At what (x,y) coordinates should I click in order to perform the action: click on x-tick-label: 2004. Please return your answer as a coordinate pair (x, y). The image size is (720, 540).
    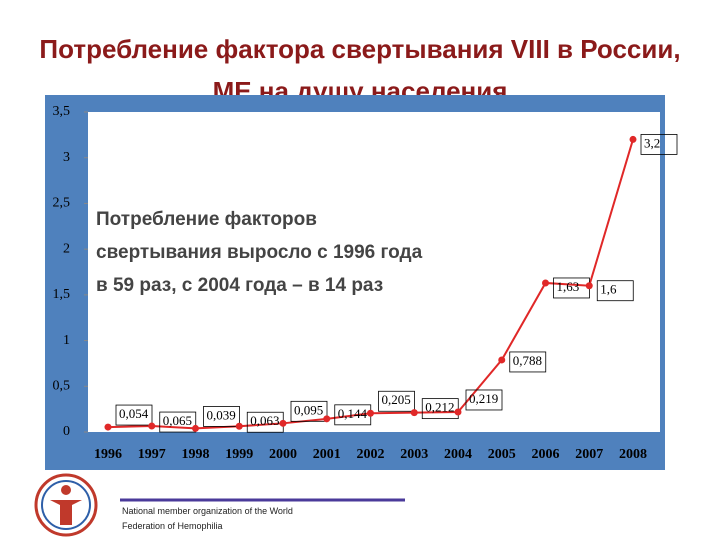
    Looking at the image, I should click on (458, 454).